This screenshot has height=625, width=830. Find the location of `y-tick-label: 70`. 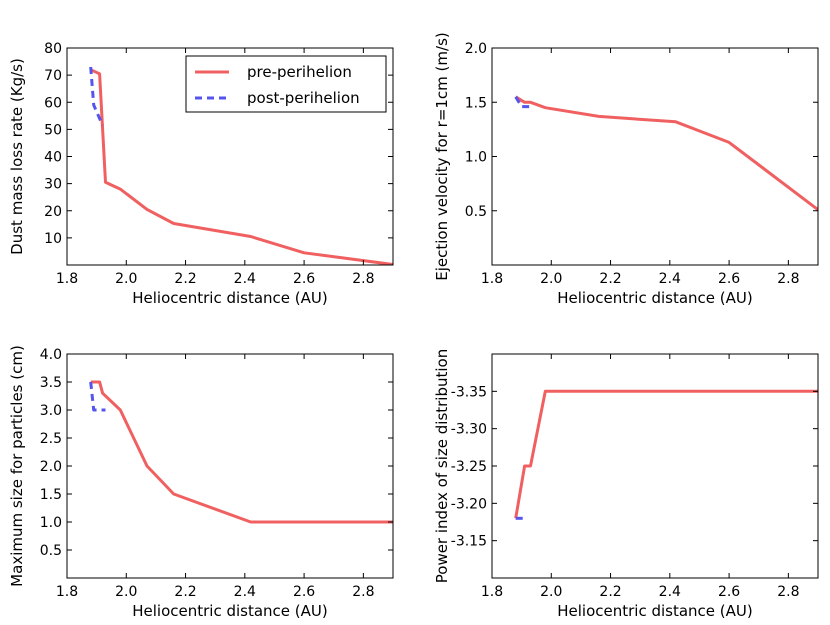

y-tick-label: 70 is located at coordinates (53, 76).